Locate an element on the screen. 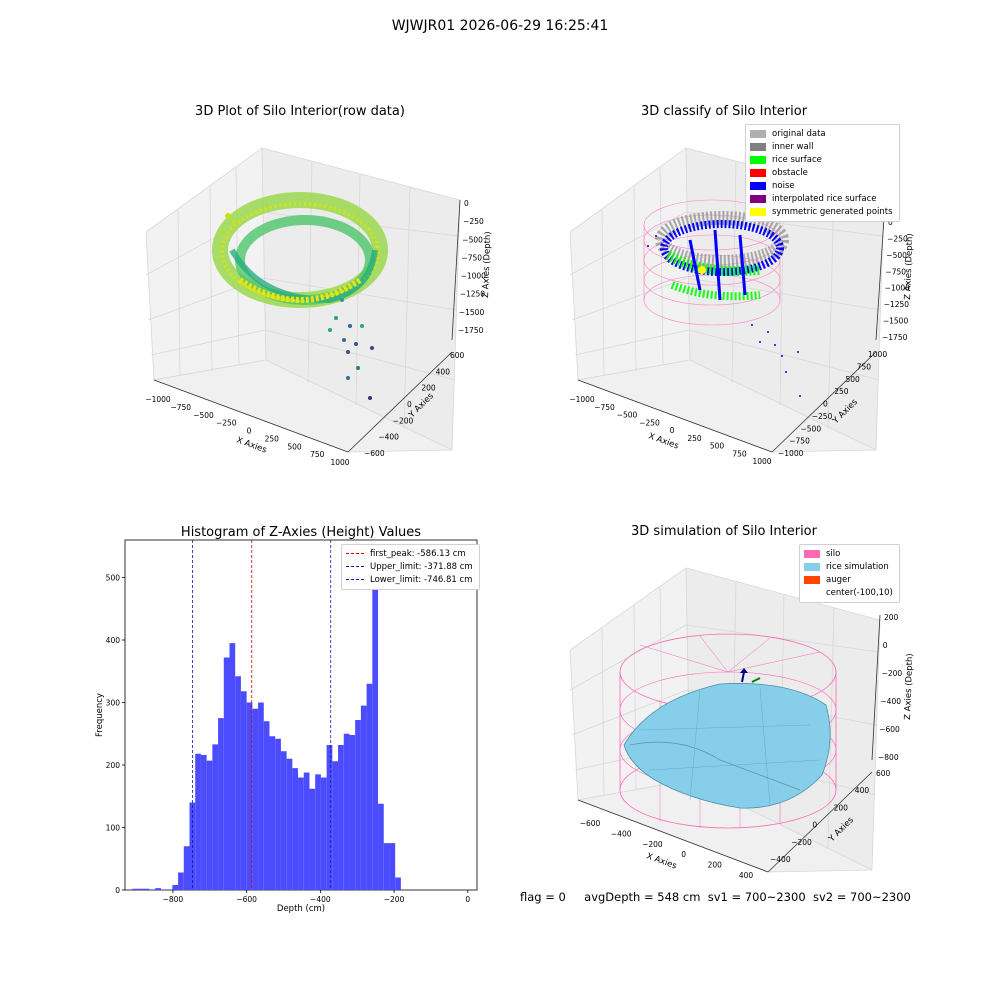 This screenshot has width=1000, height=1000. panel2-y-tick-label: −500 is located at coordinates (811, 428).